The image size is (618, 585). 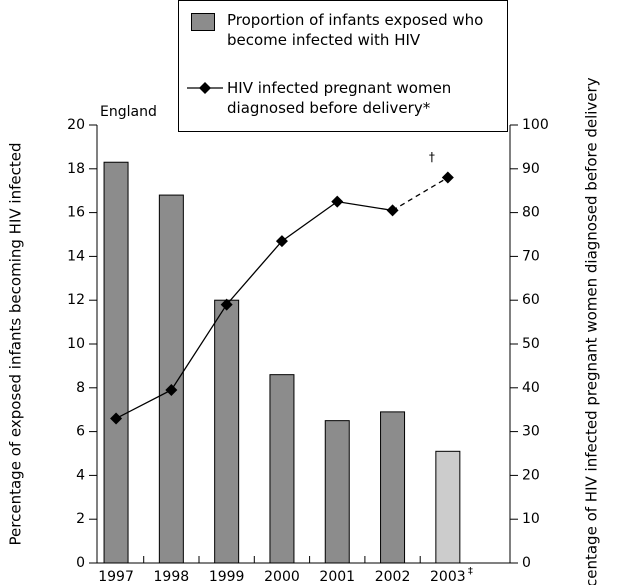 I want to click on y2-tick-label: 70, so click(x=531, y=256).